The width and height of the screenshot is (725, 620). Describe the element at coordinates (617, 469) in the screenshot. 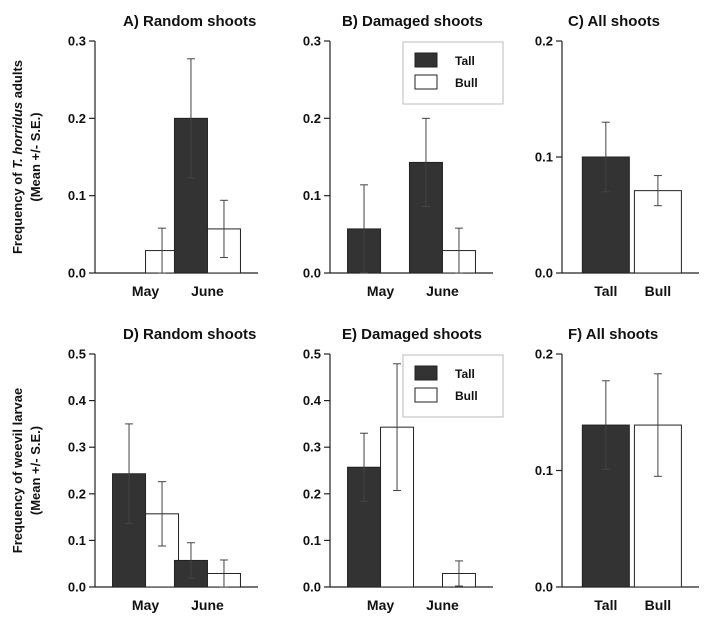

I see `panel-f: F) All shoots 0.0 0.1 0.2 Tall Bull` at that location.